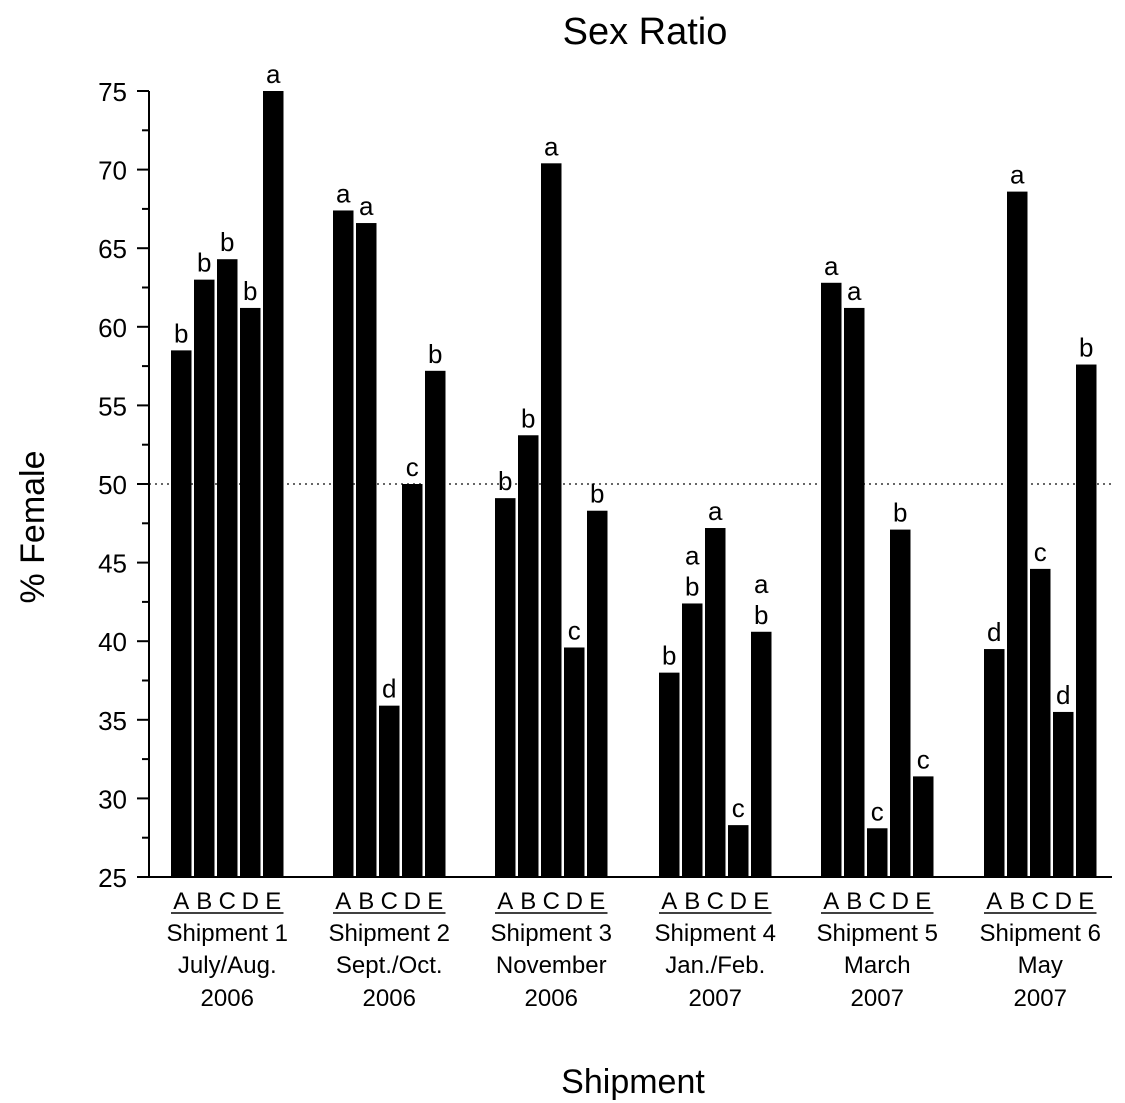 The width and height of the screenshot is (1125, 1103). I want to click on group-name-label: Shipment 6, so click(1040, 933).